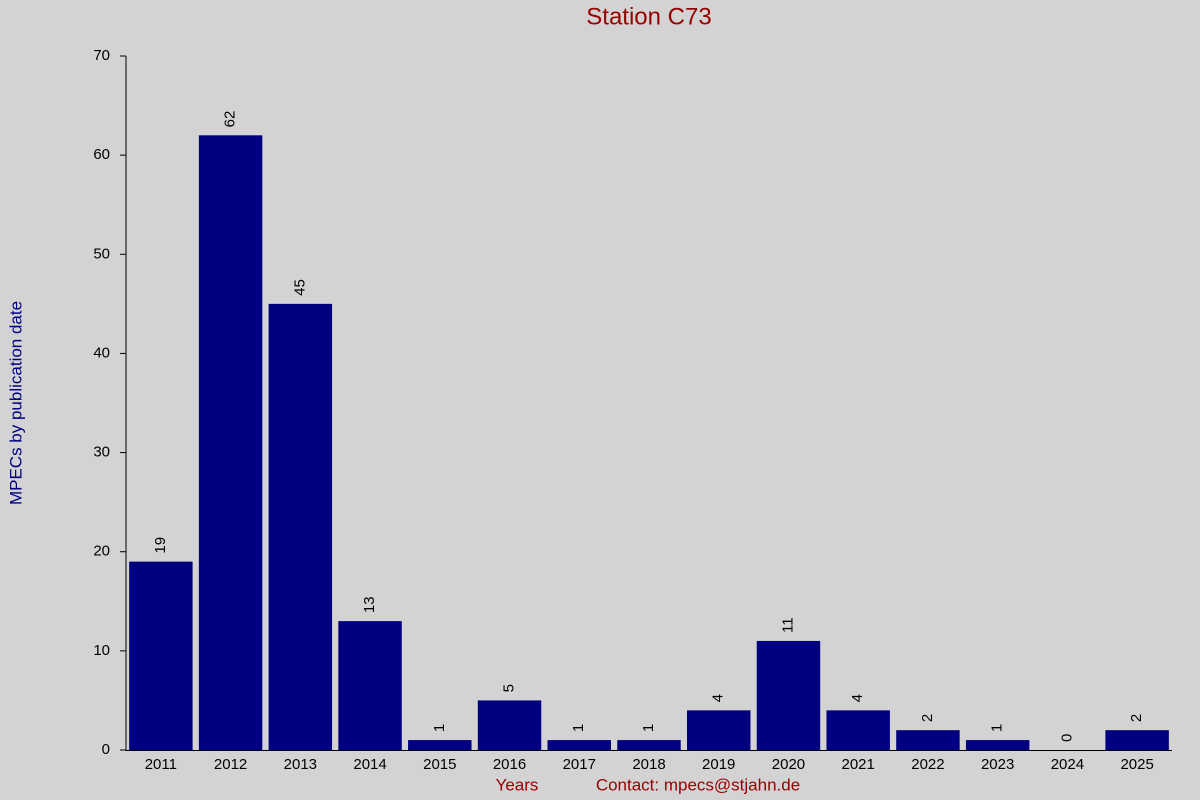  What do you see at coordinates (101, 352) in the screenshot?
I see `y-tick-label: 40` at bounding box center [101, 352].